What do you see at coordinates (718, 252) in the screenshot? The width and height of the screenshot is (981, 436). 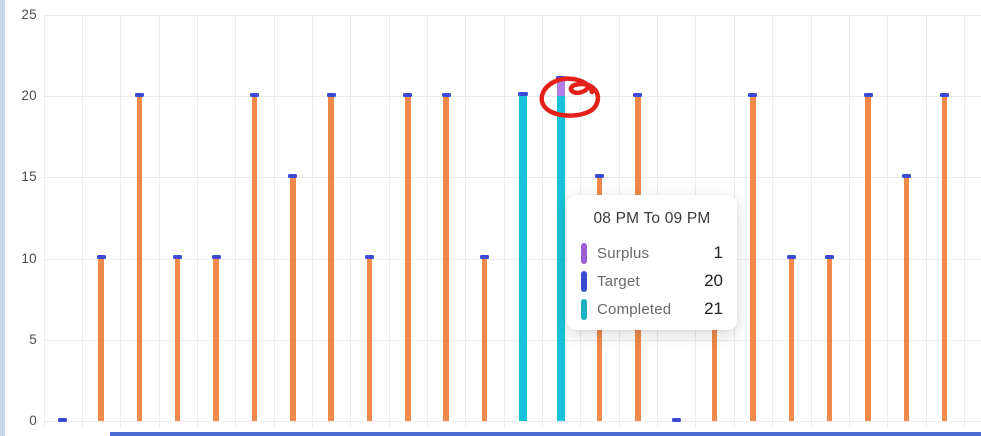 I see `tooltip-value: 1` at bounding box center [718, 252].